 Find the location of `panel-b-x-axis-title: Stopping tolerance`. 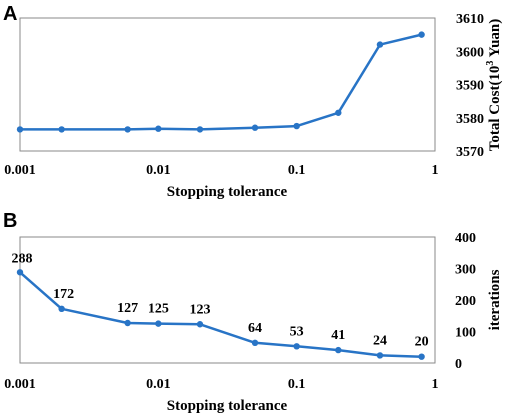

panel-b-x-axis-title: Stopping tolerance is located at coordinates (227, 406).